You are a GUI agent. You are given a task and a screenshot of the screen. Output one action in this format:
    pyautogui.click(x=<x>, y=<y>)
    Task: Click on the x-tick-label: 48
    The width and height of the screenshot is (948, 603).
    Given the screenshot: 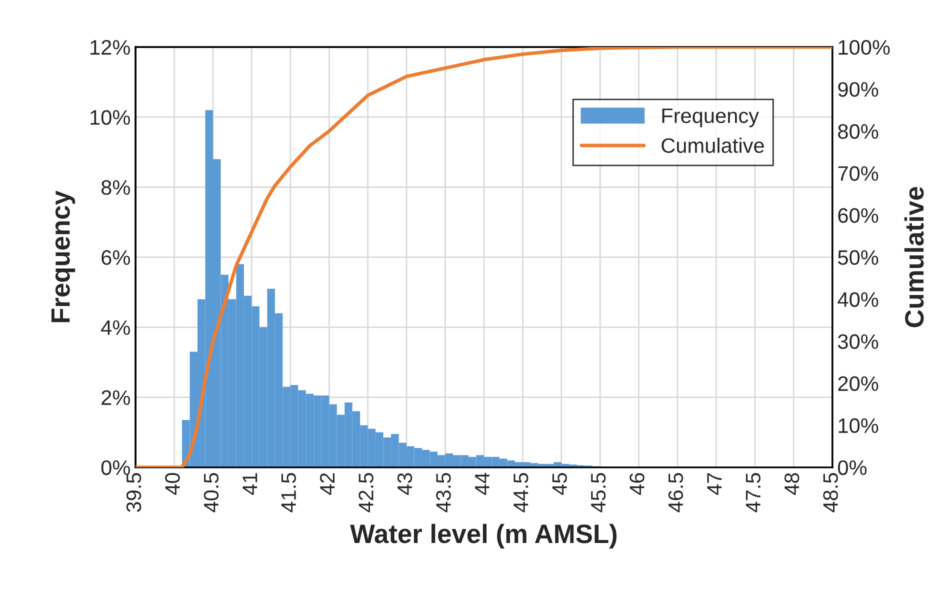 What is the action you would take?
    pyautogui.click(x=792, y=484)
    